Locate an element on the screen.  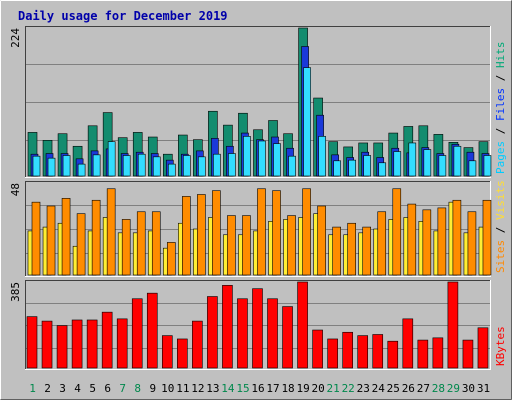
x-tick-label-day-24: 24 is located at coordinates (379, 388).